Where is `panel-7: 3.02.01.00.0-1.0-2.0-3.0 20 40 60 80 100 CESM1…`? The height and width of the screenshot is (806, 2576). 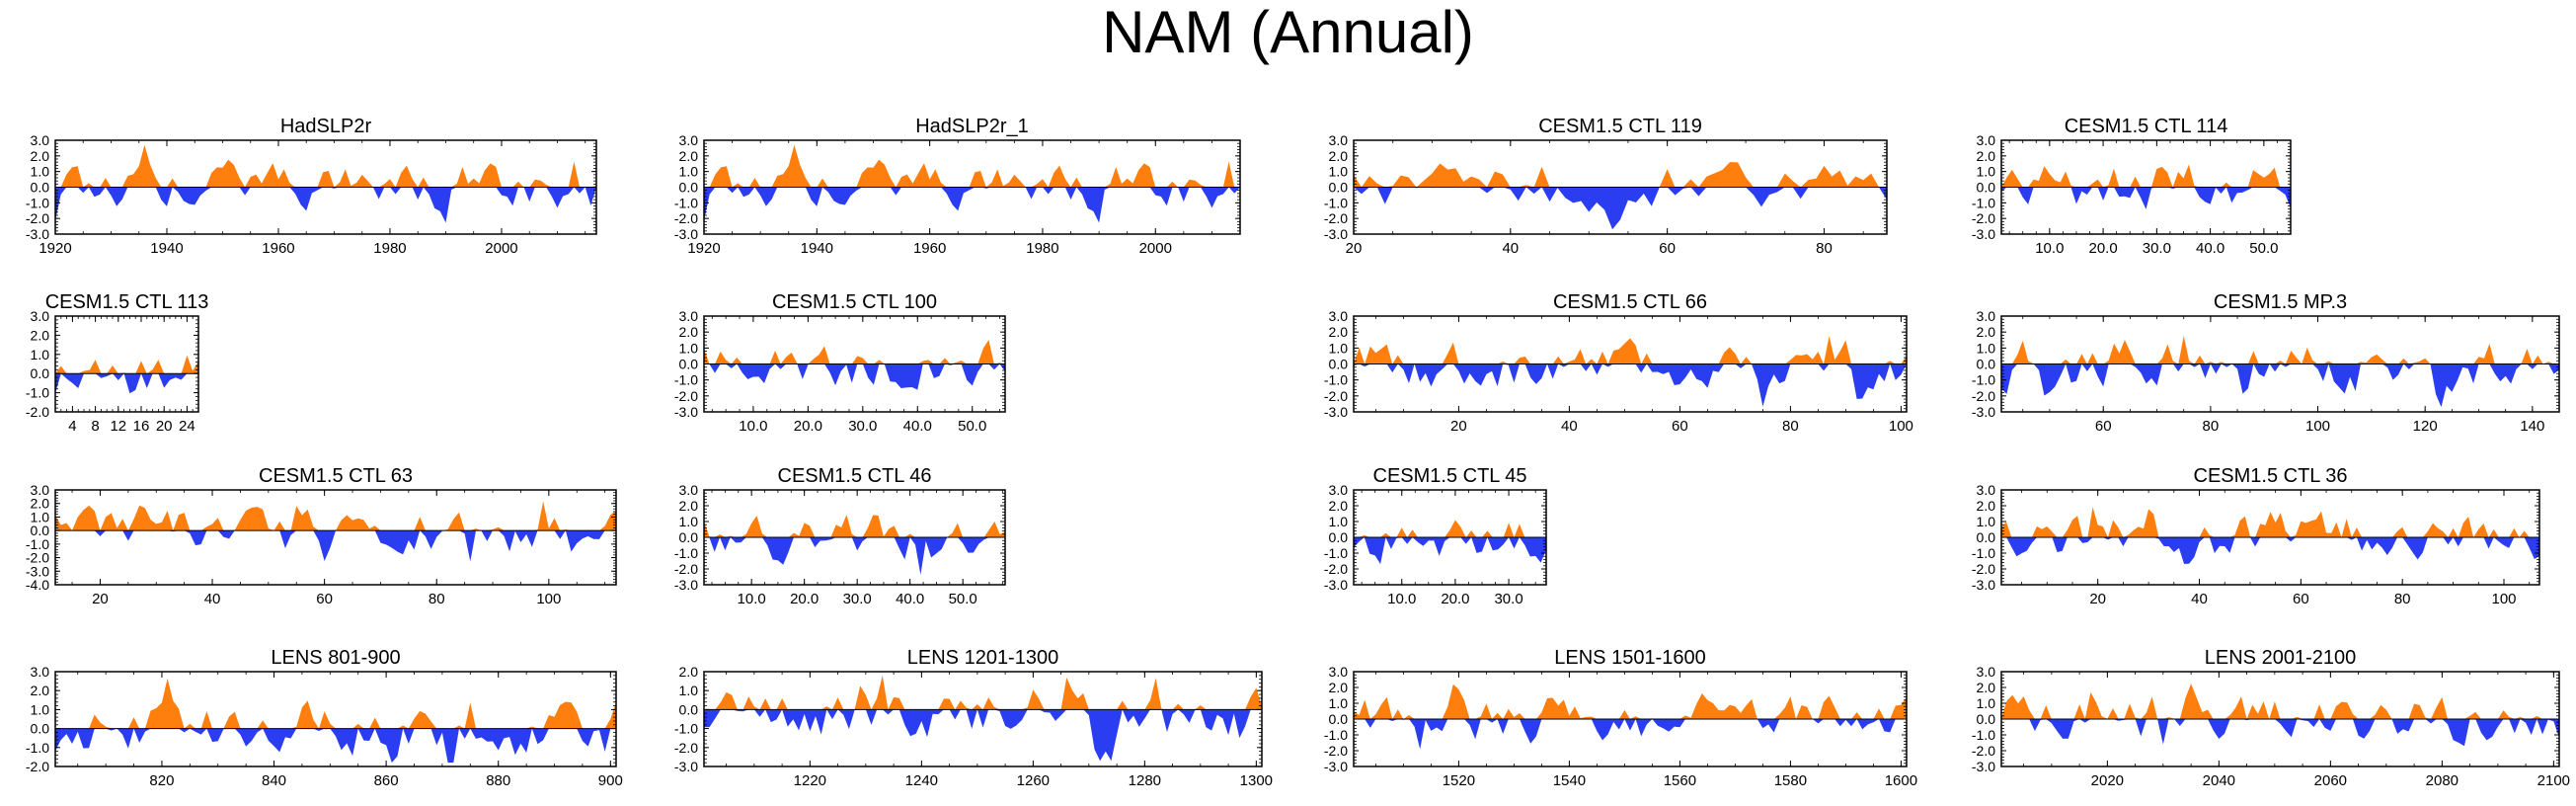
panel-7: 3.02.01.00.0-1.0-2.0-3.0 20 40 60 80 100 CESM1… is located at coordinates (1618, 363).